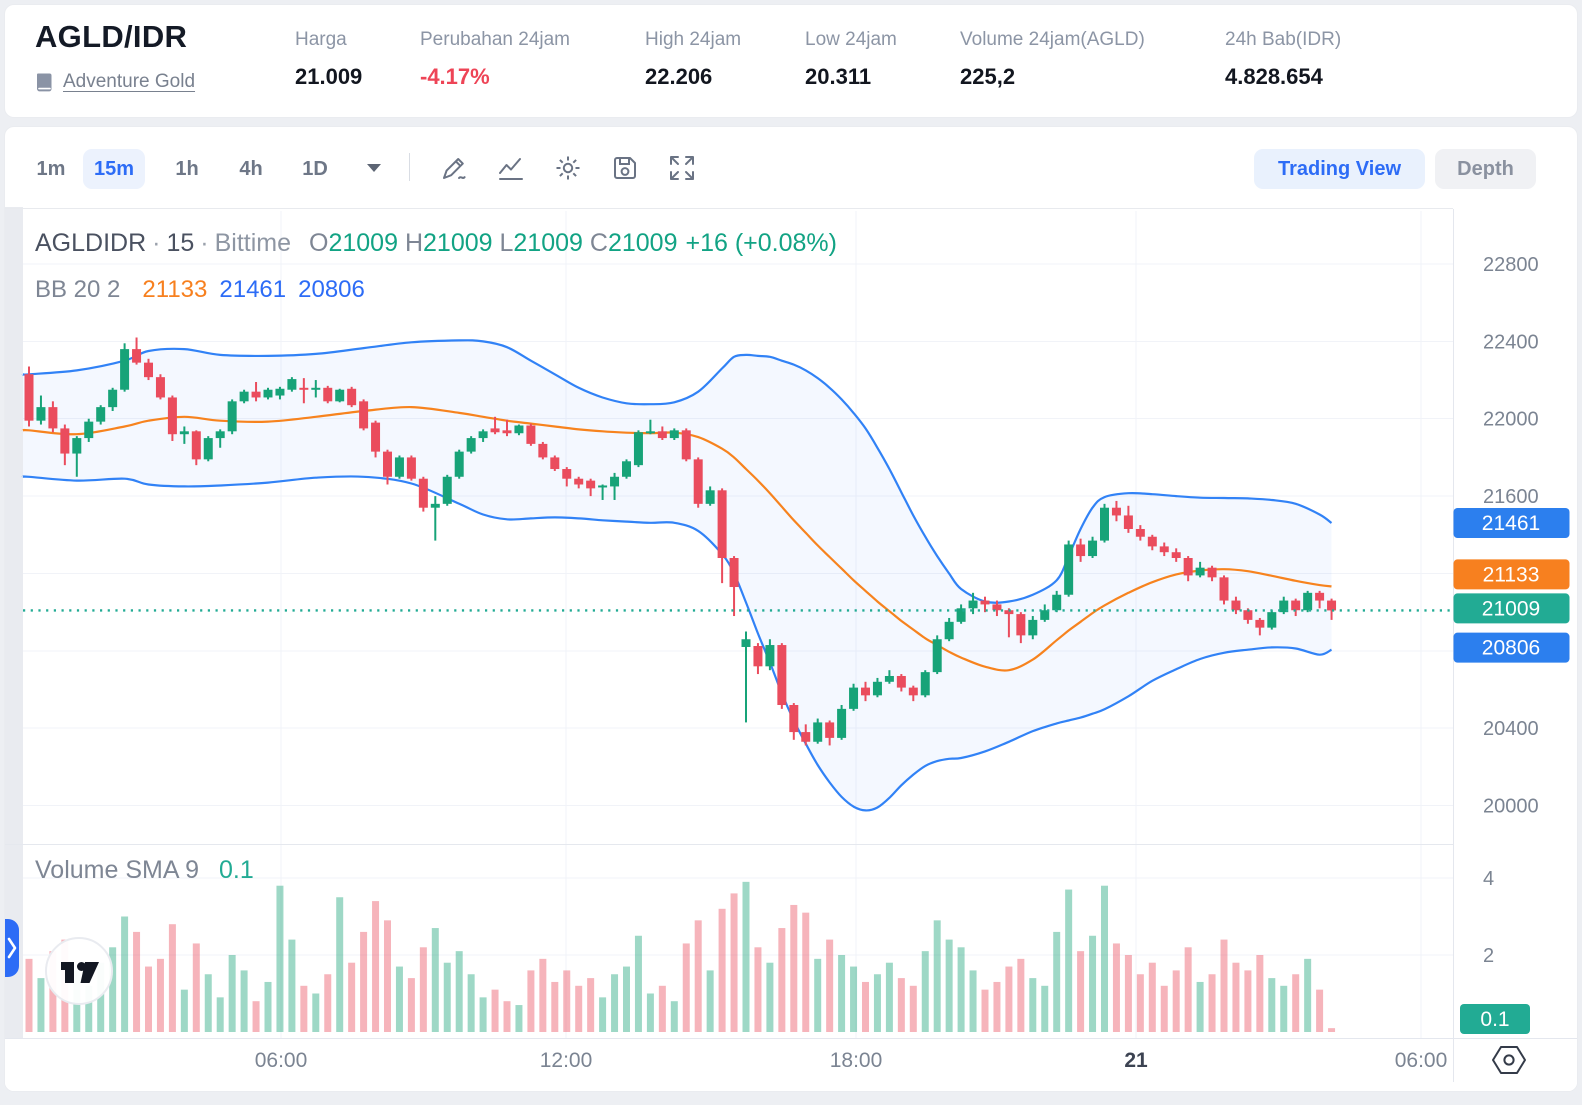  I want to click on stat-low-24h: Low 24jam 20.311, so click(851, 59).